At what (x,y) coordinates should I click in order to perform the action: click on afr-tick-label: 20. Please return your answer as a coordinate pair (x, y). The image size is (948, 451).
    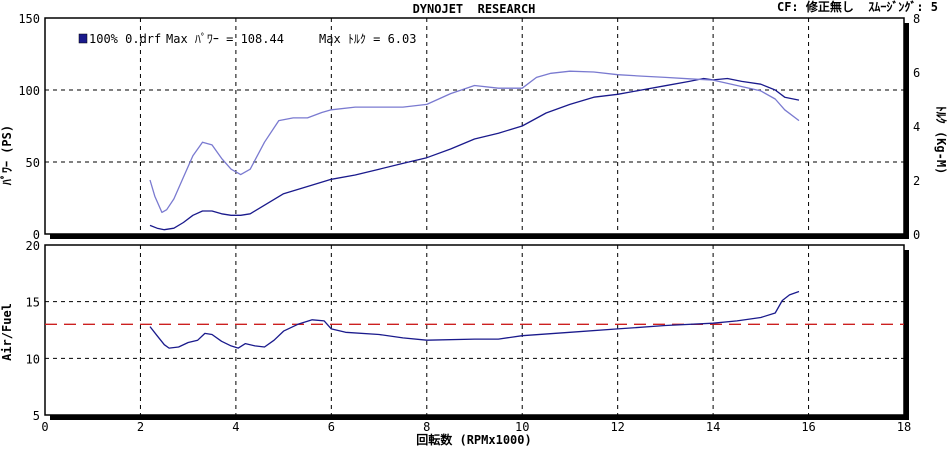
    Looking at the image, I should click on (33, 246).